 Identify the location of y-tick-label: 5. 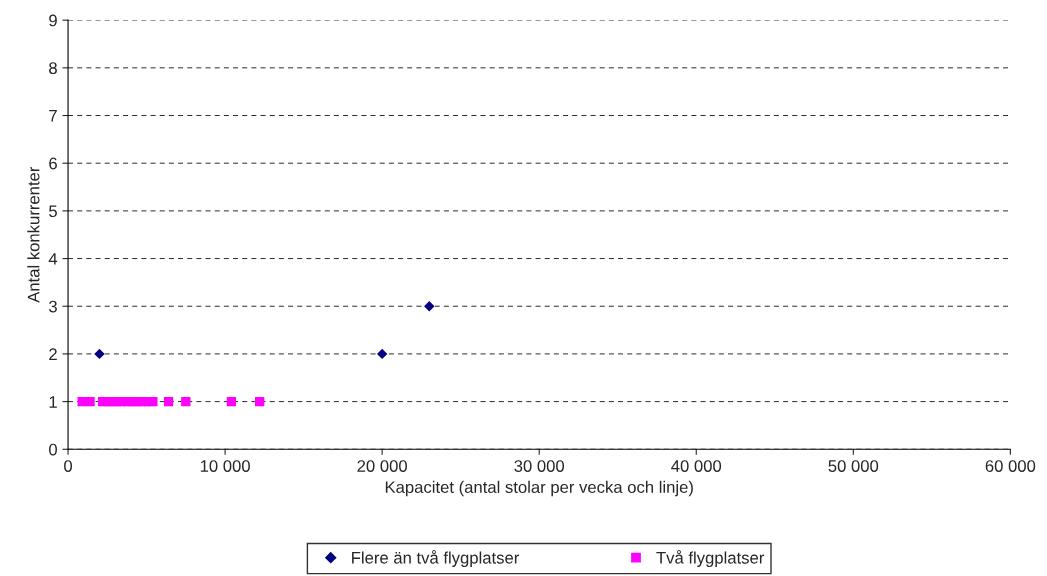
(53, 211).